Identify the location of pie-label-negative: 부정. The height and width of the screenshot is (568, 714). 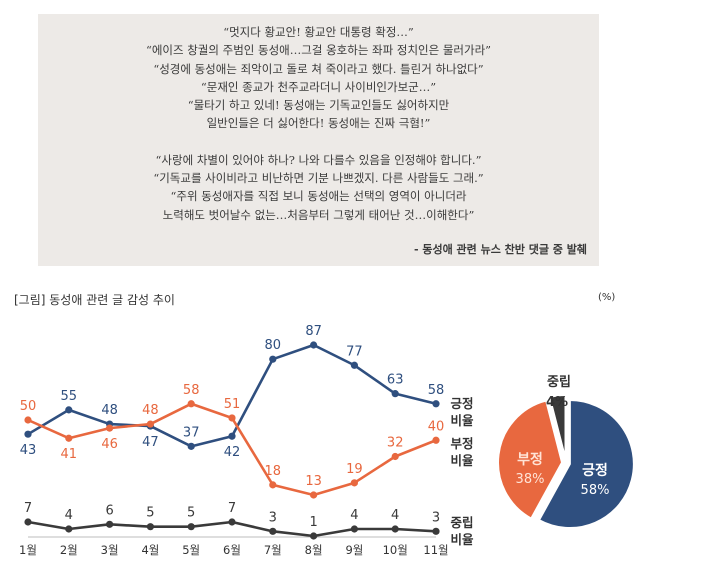
(530, 459).